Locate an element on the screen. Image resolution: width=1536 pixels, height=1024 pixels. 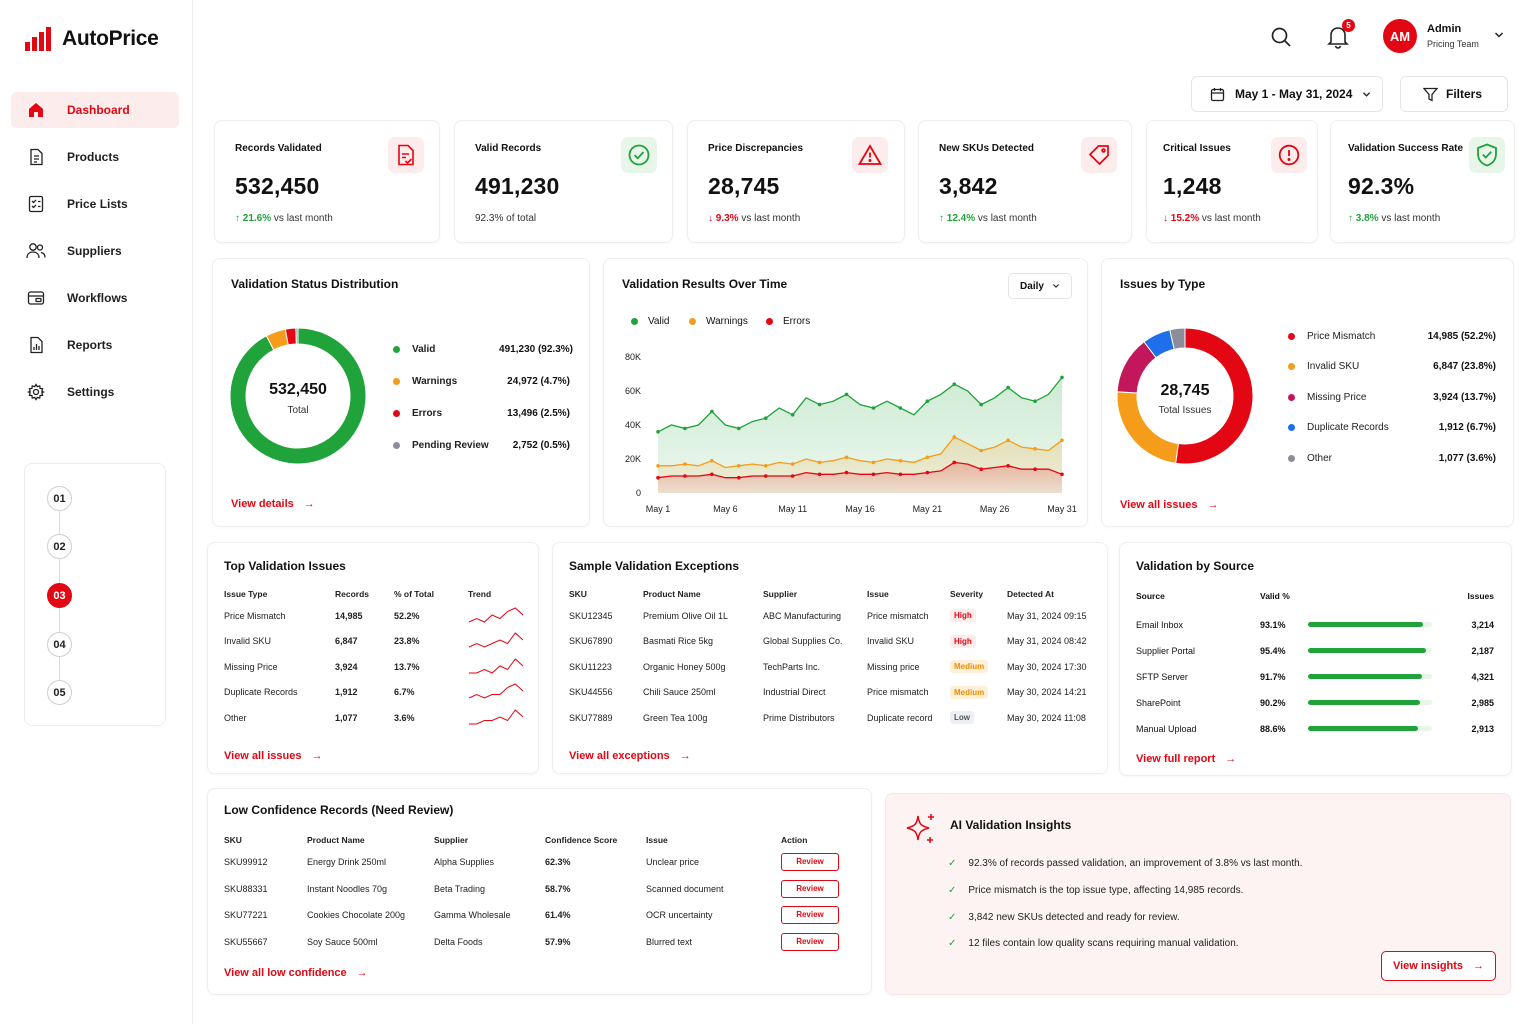
table-row: Price Mismatch 14,985 52.2% is located at coordinates (374, 616).